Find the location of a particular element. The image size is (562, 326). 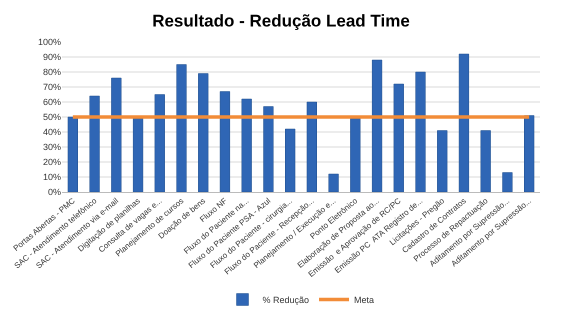

y-tick-label: 70% is located at coordinates (51, 87).